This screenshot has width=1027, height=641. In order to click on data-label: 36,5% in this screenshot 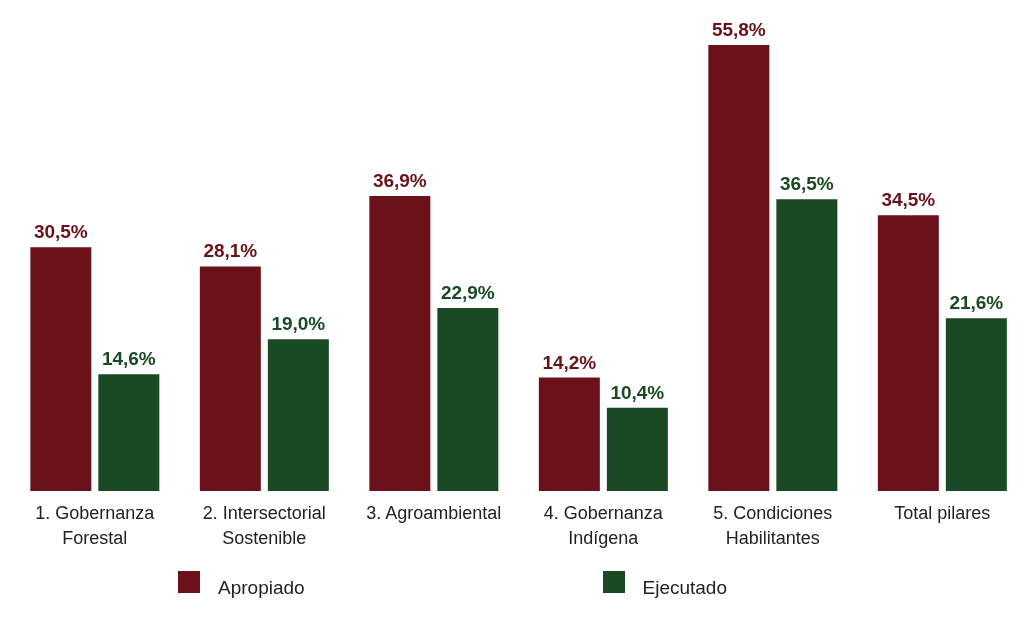, I will do `click(806, 184)`.